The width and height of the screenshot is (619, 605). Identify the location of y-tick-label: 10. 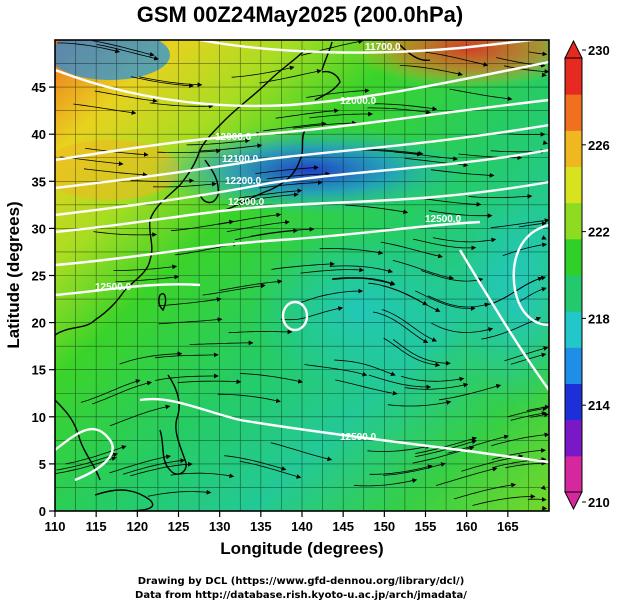
(39, 417).